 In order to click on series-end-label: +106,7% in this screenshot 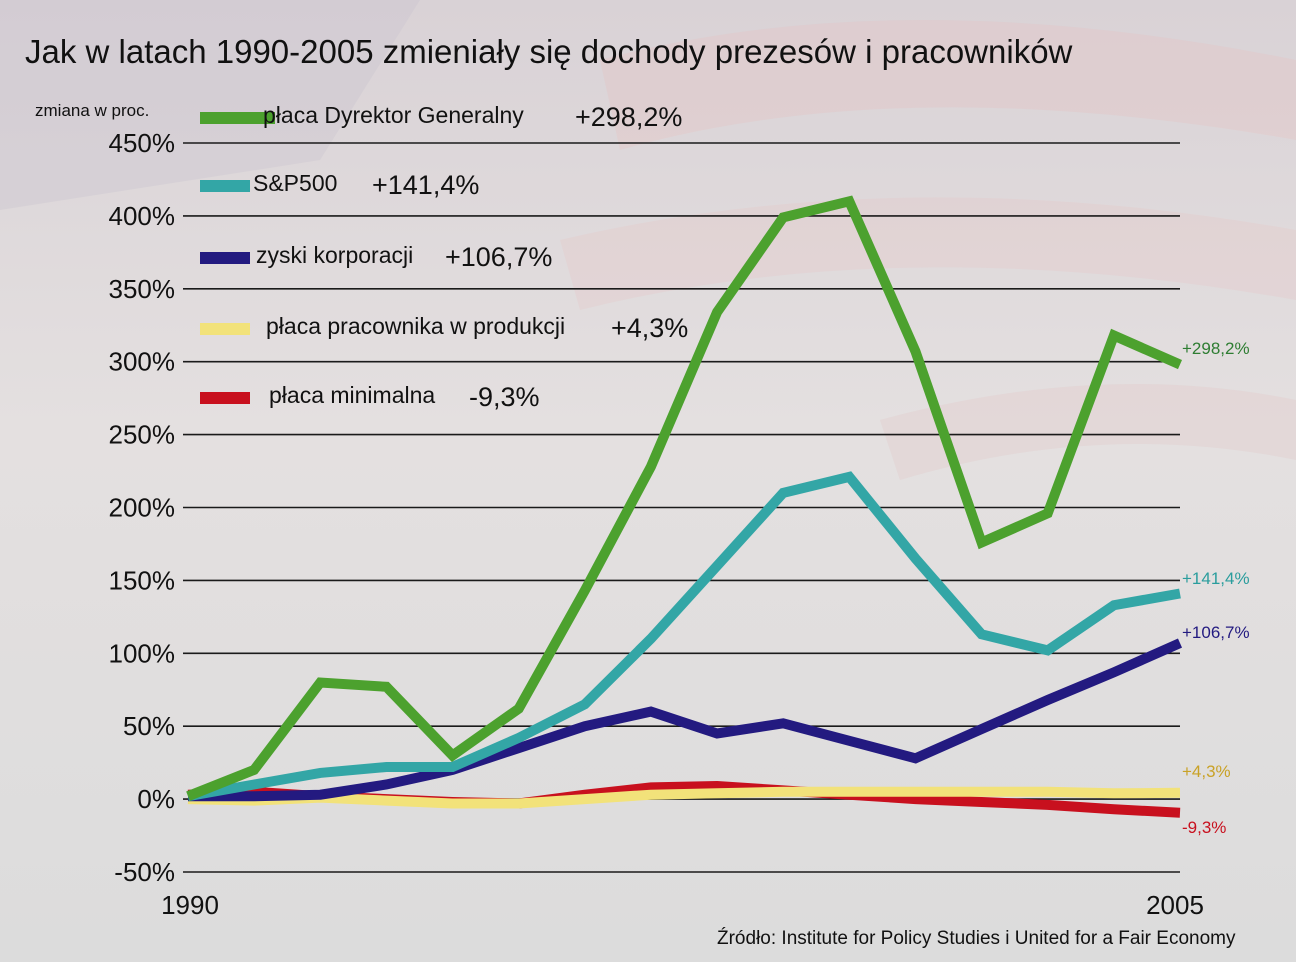, I will do `click(1216, 632)`.